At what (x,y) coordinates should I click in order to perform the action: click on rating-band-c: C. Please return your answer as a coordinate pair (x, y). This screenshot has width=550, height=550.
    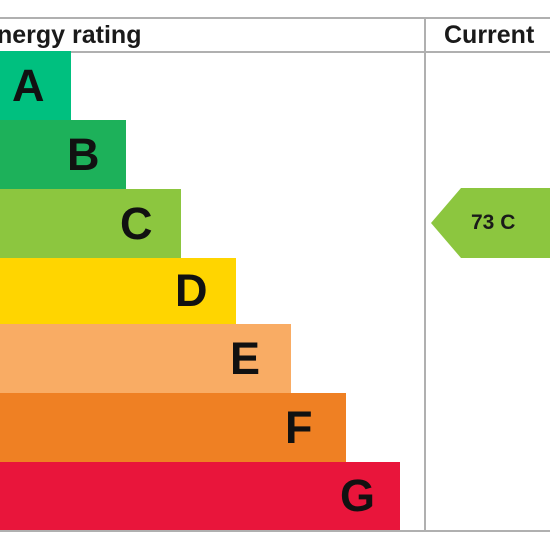
    Looking at the image, I should click on (90, 223).